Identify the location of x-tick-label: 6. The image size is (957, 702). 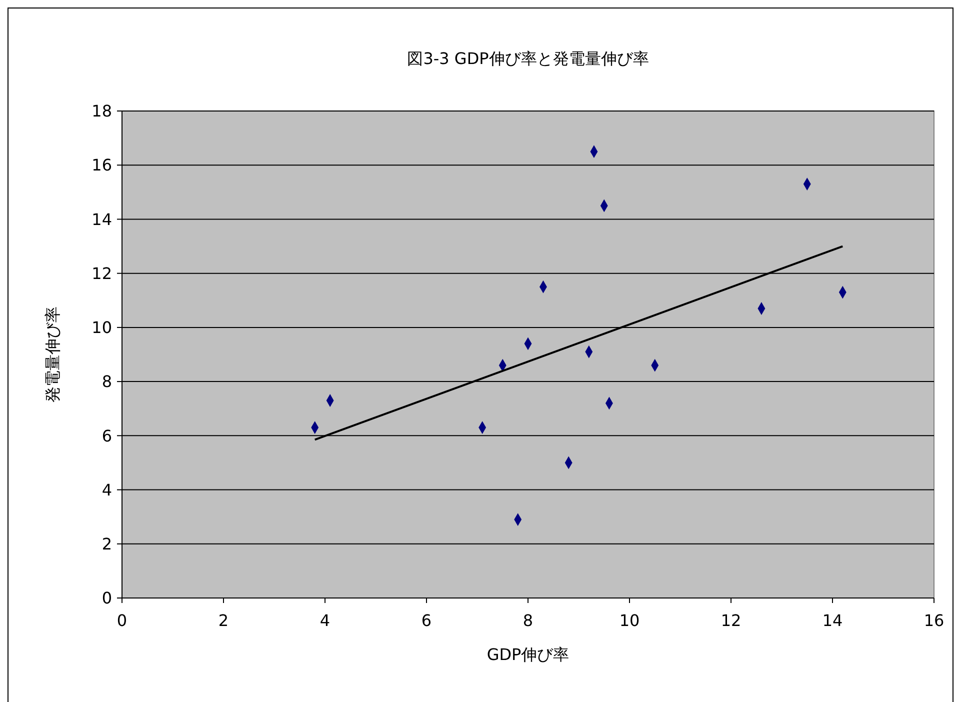
(426, 620).